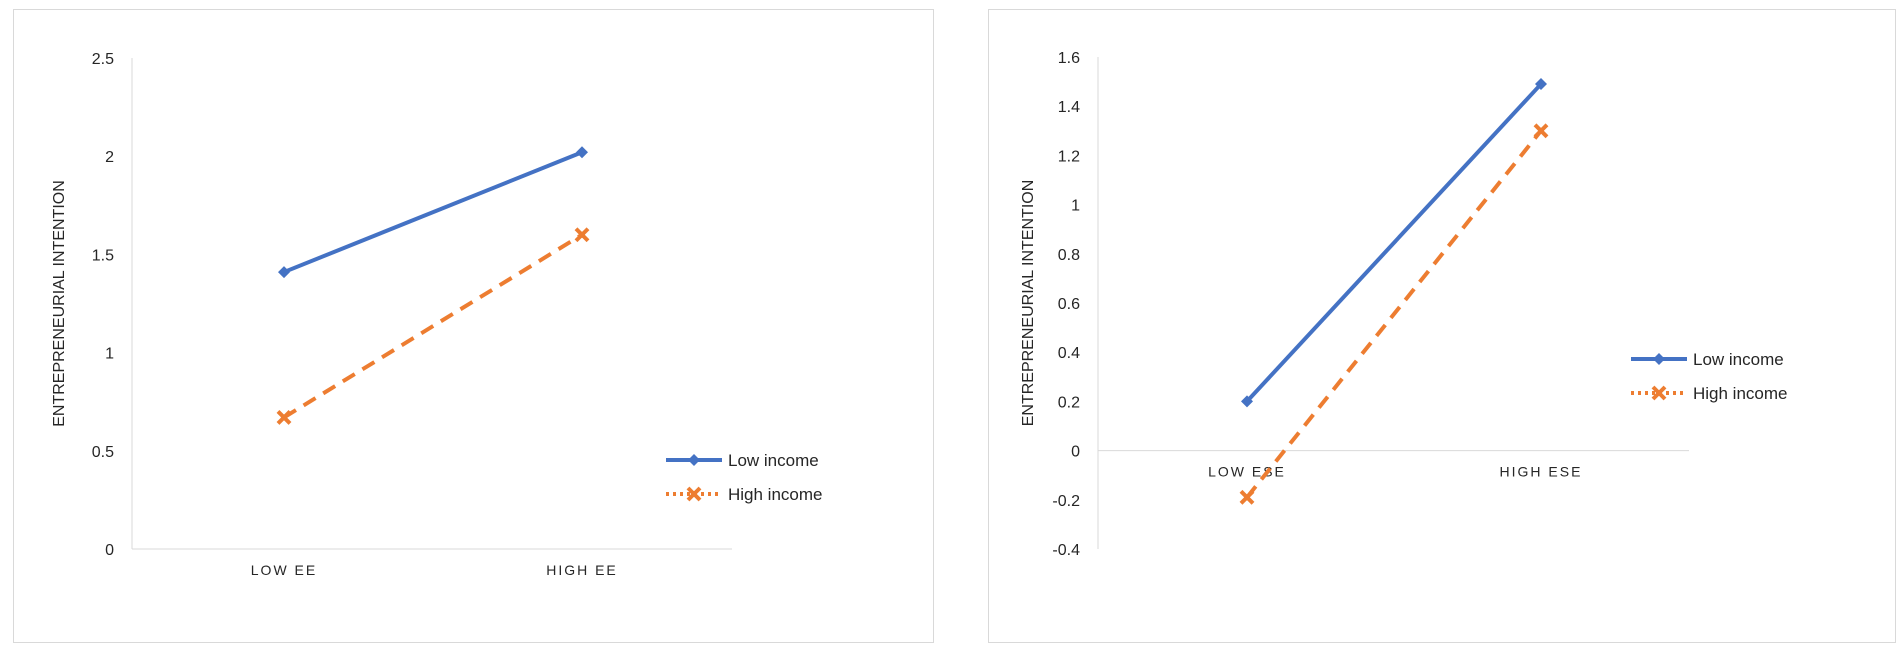  Describe the element at coordinates (582, 570) in the screenshot. I see `x-category-label: HIGH EE` at that location.